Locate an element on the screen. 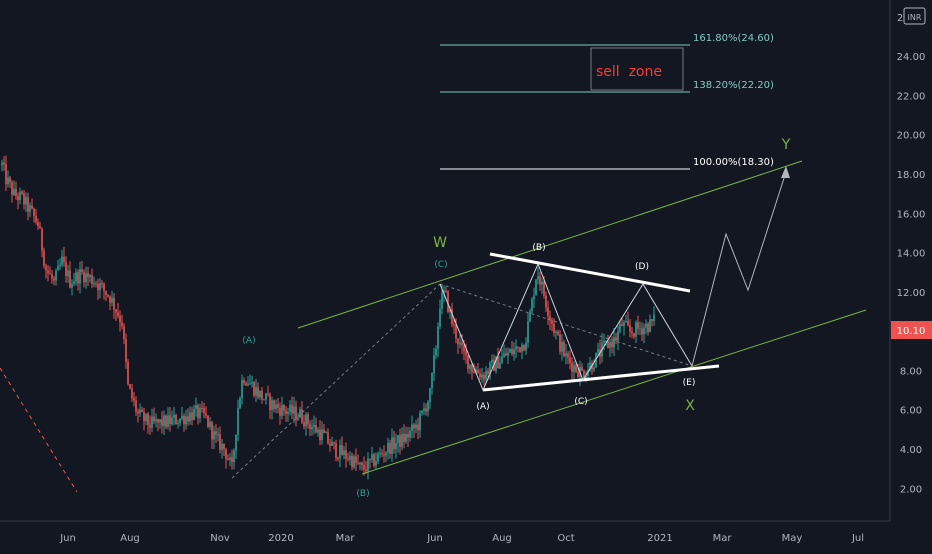 The image size is (932, 554). wave-label-b-minor: (B) is located at coordinates (362, 494).